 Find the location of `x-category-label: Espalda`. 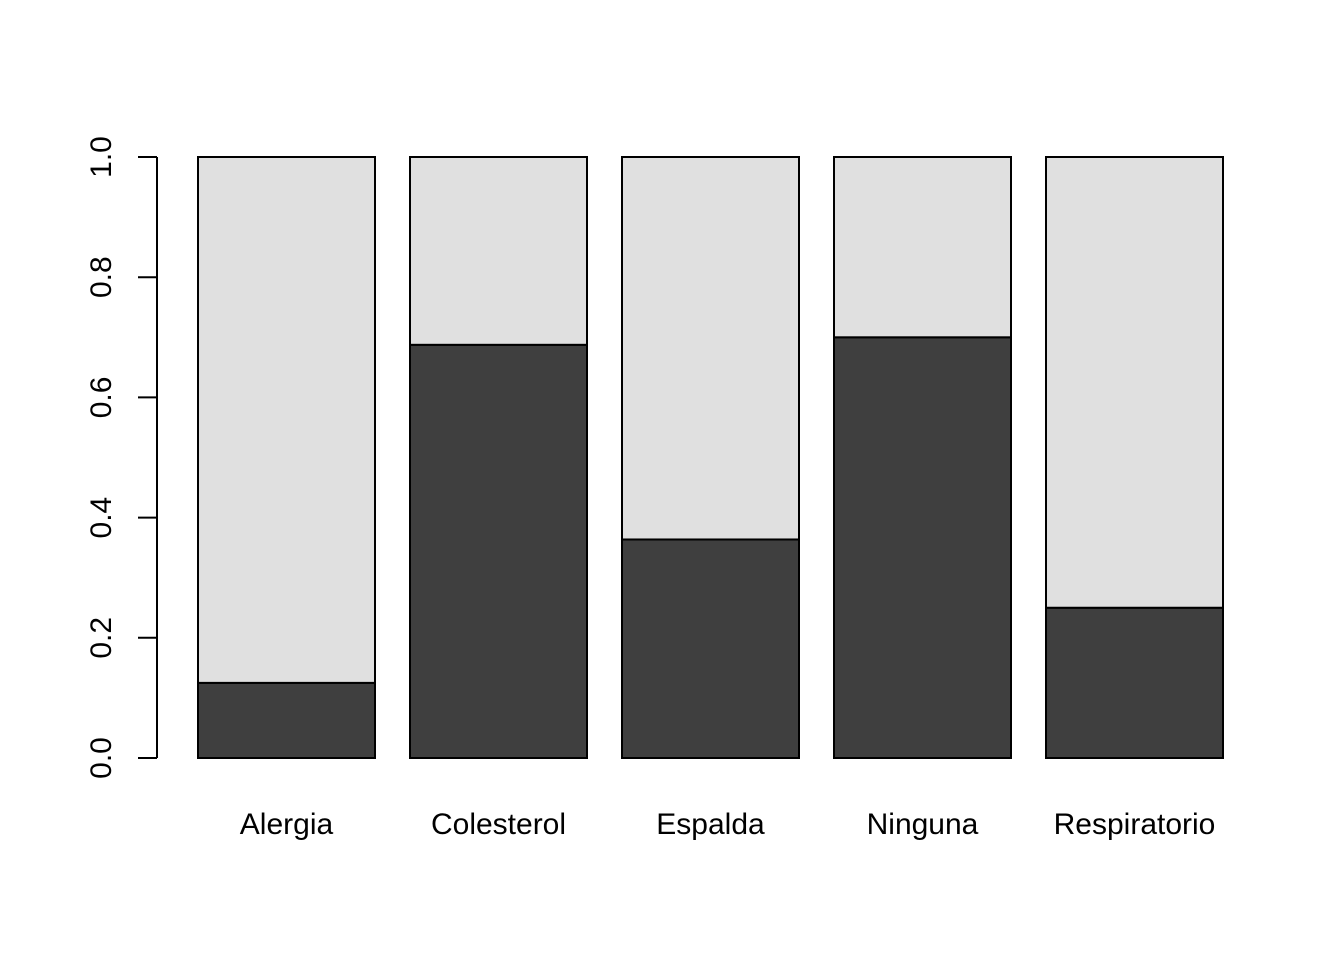

x-category-label: Espalda is located at coordinates (710, 824).